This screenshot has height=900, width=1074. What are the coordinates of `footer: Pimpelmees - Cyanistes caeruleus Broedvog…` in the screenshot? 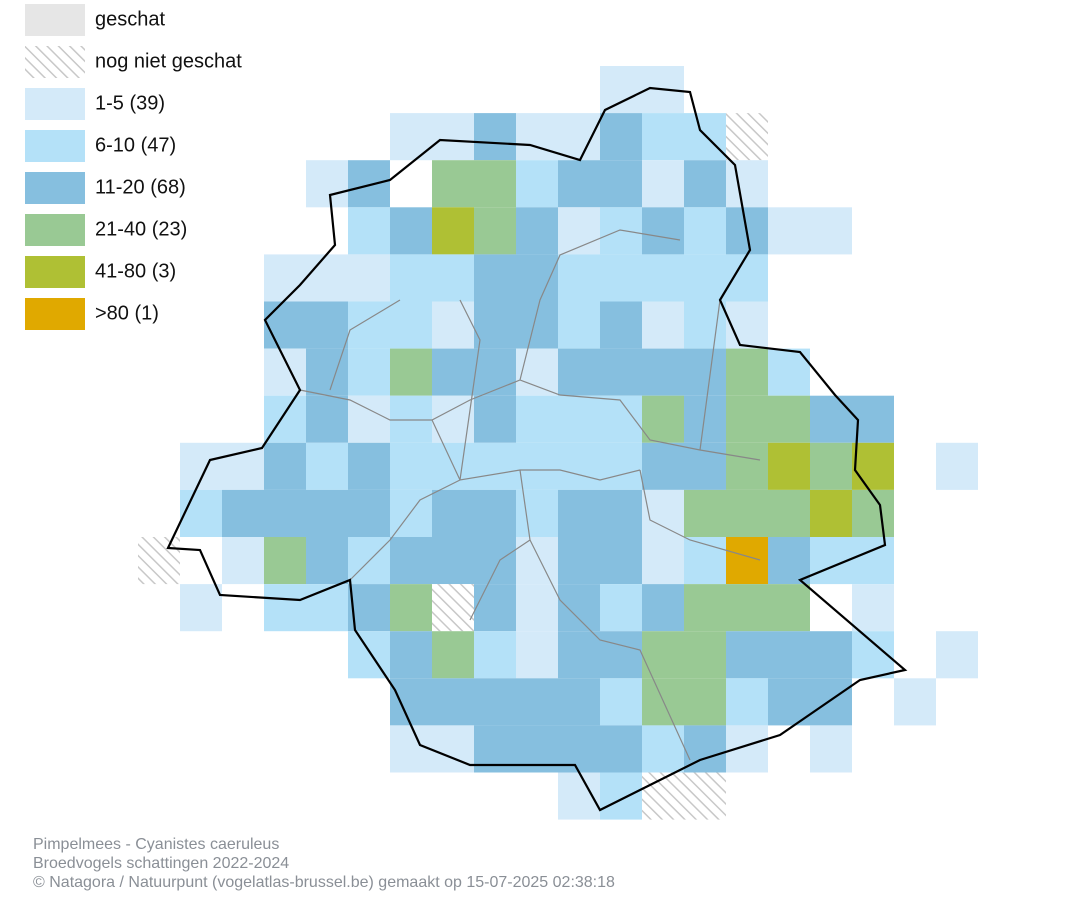 It's located at (324, 863).